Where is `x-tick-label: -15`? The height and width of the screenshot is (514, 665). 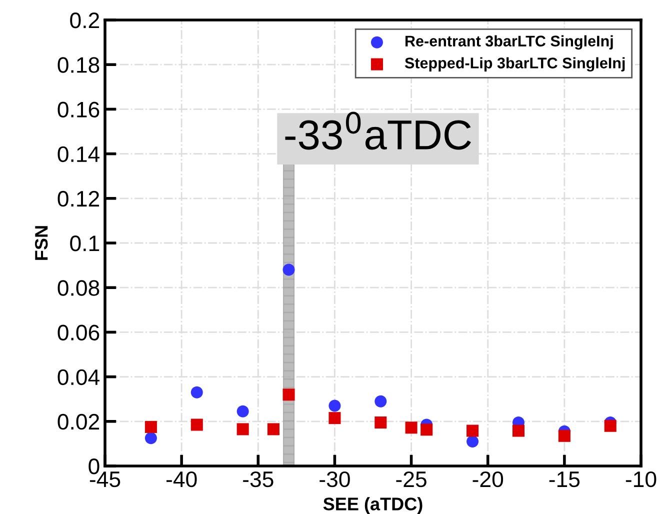 x-tick-label: -15 is located at coordinates (564, 480).